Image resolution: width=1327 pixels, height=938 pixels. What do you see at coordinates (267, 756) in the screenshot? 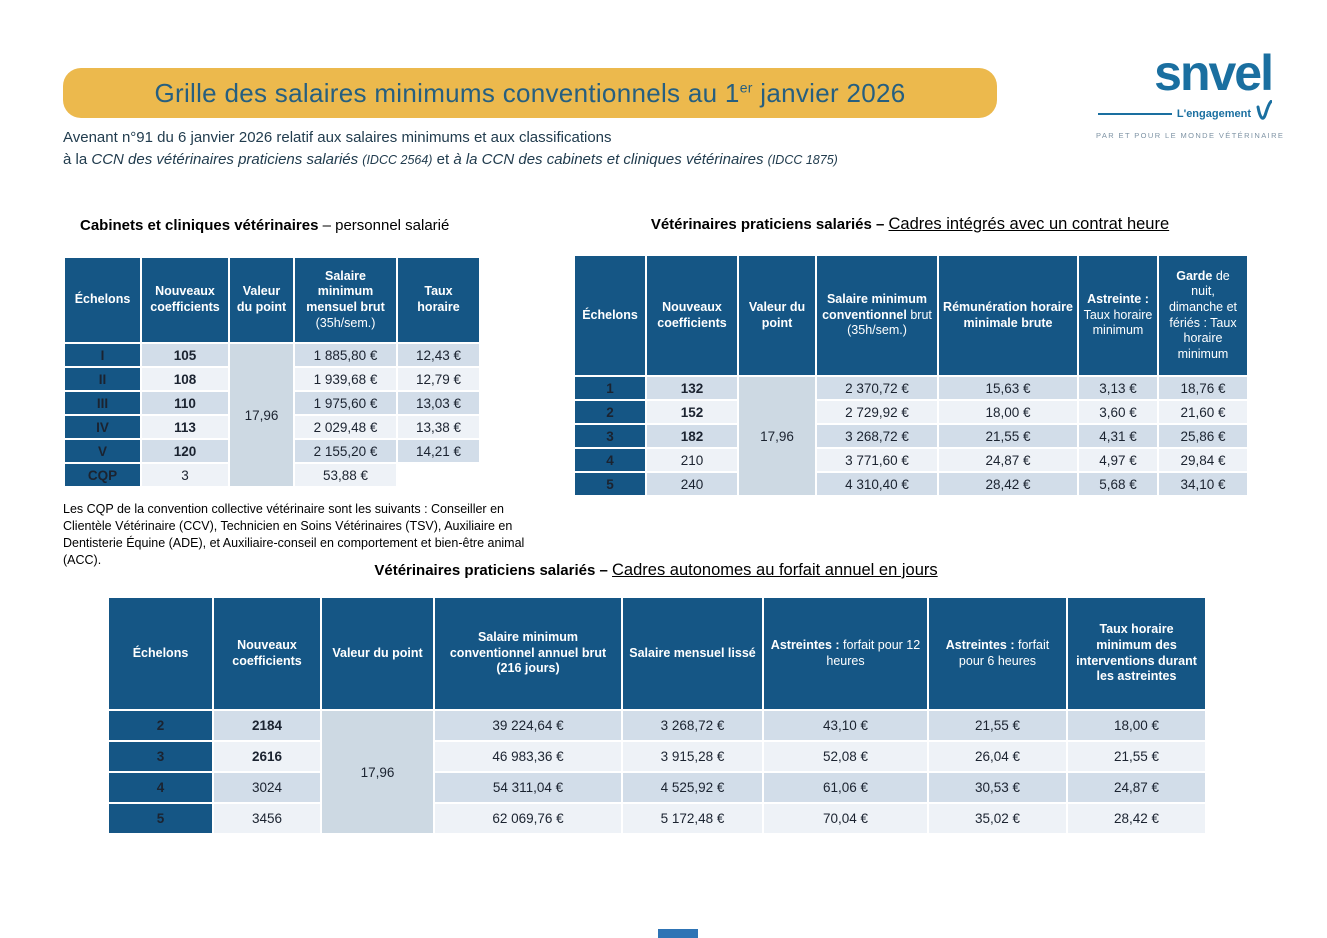
I see `cell-coefficient: 2616` at bounding box center [267, 756].